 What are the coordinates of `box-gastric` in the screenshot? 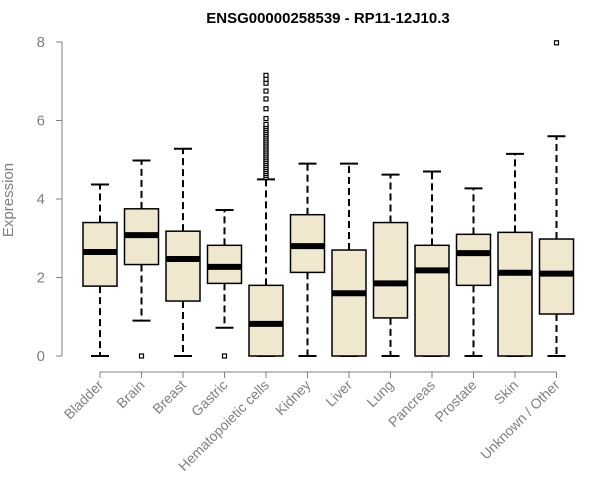 It's located at (224, 283).